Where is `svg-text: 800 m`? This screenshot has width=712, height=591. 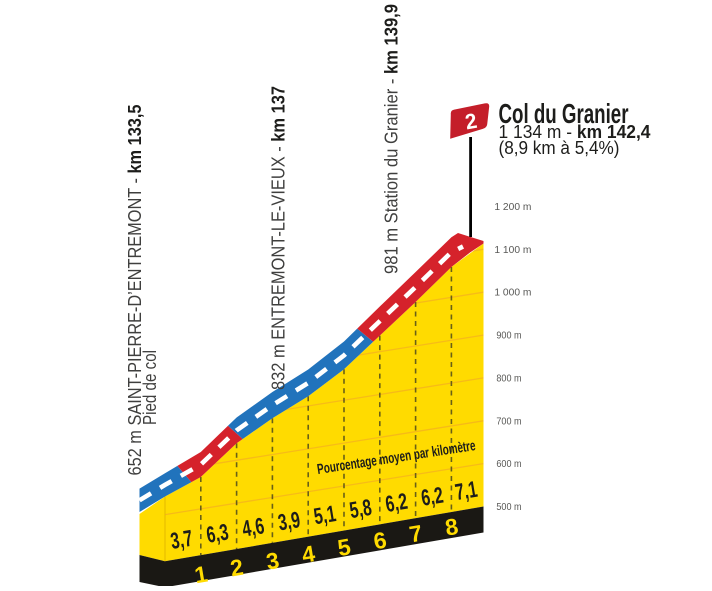 svg-text: 800 m is located at coordinates (508, 378).